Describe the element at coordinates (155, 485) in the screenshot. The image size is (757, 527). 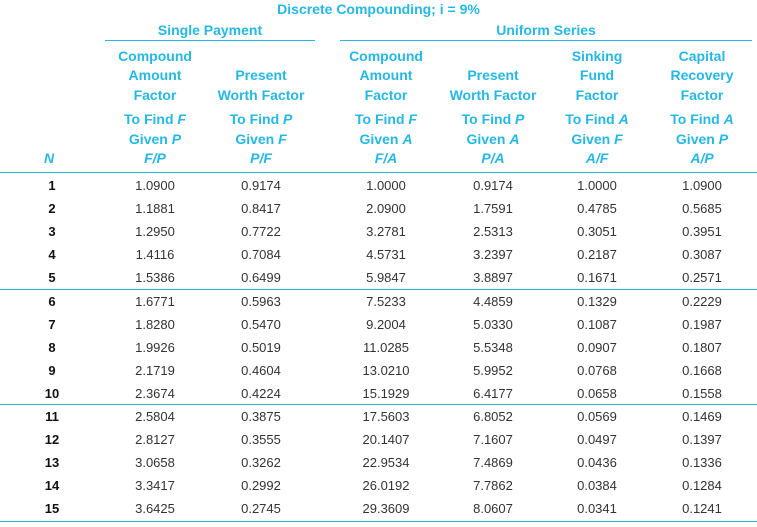
I see `table-cell-f-p: 3.3417` at that location.